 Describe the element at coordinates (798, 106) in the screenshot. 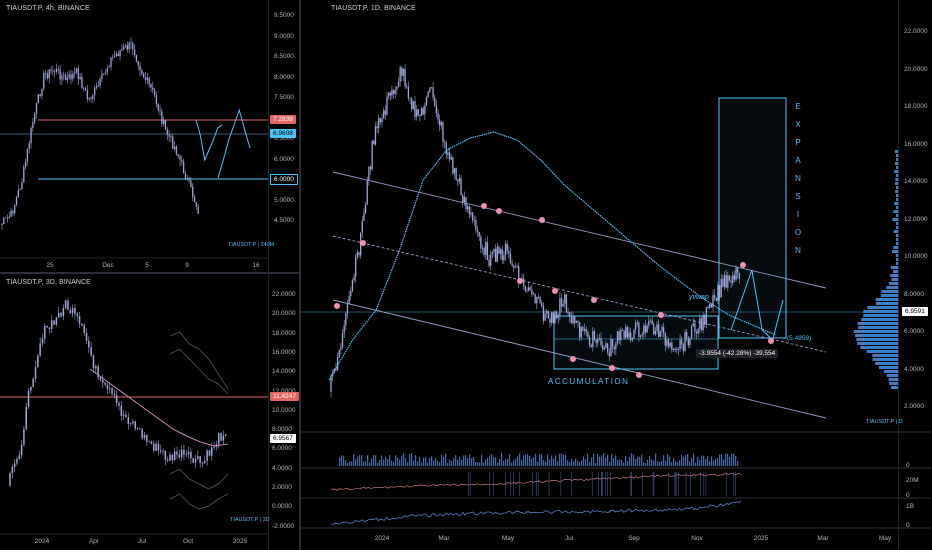

I see `expansion-letter: E` at that location.